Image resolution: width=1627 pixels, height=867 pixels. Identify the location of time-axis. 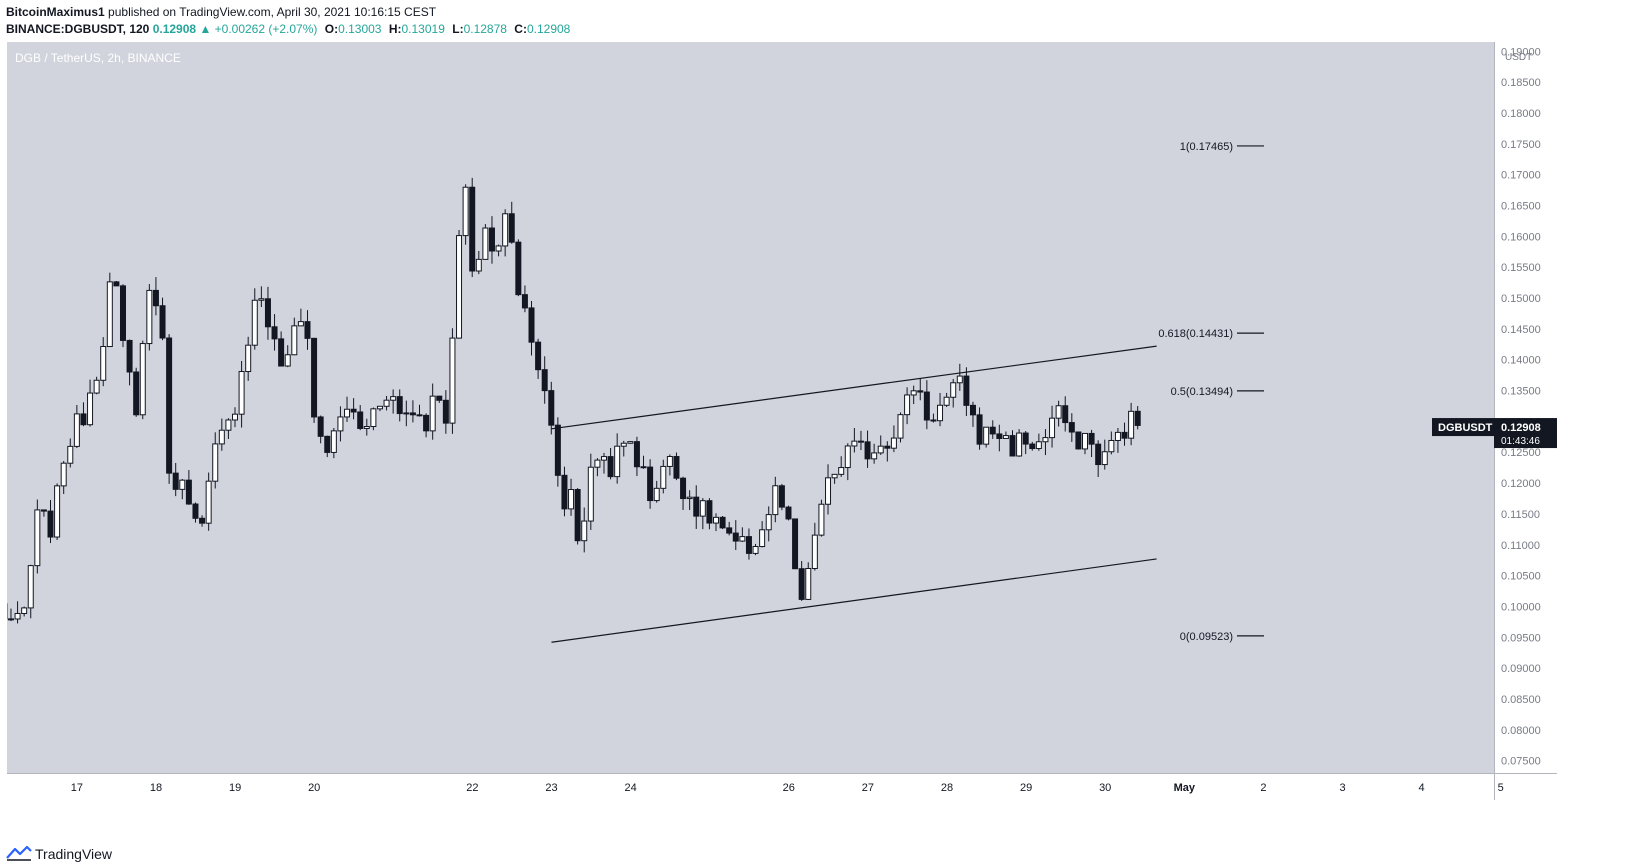
(782, 786).